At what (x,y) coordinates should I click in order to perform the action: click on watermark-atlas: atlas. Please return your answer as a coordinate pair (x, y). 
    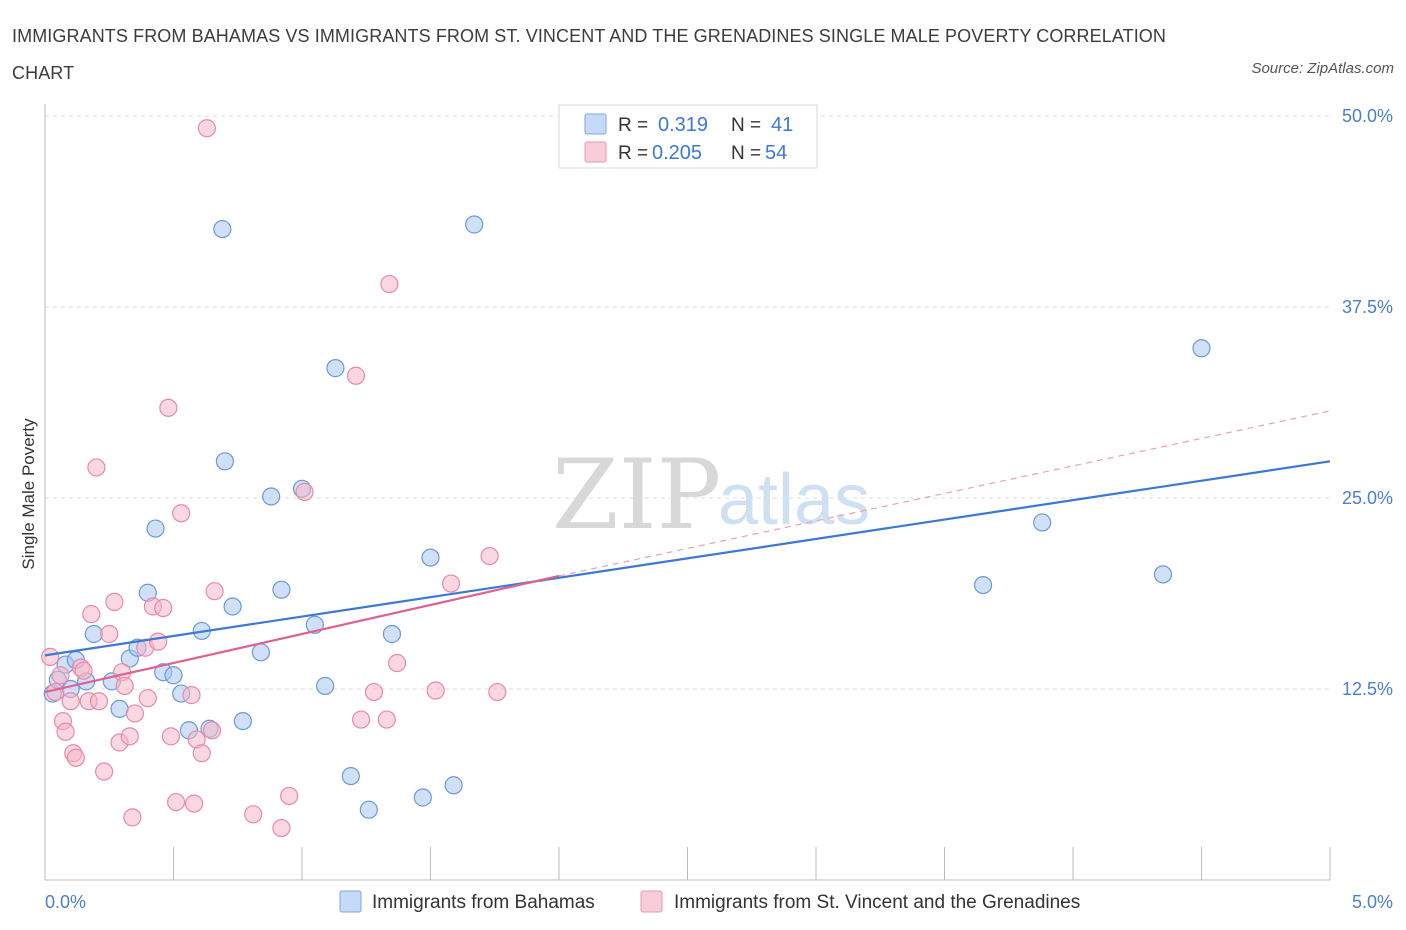
    Looking at the image, I should click on (794, 500).